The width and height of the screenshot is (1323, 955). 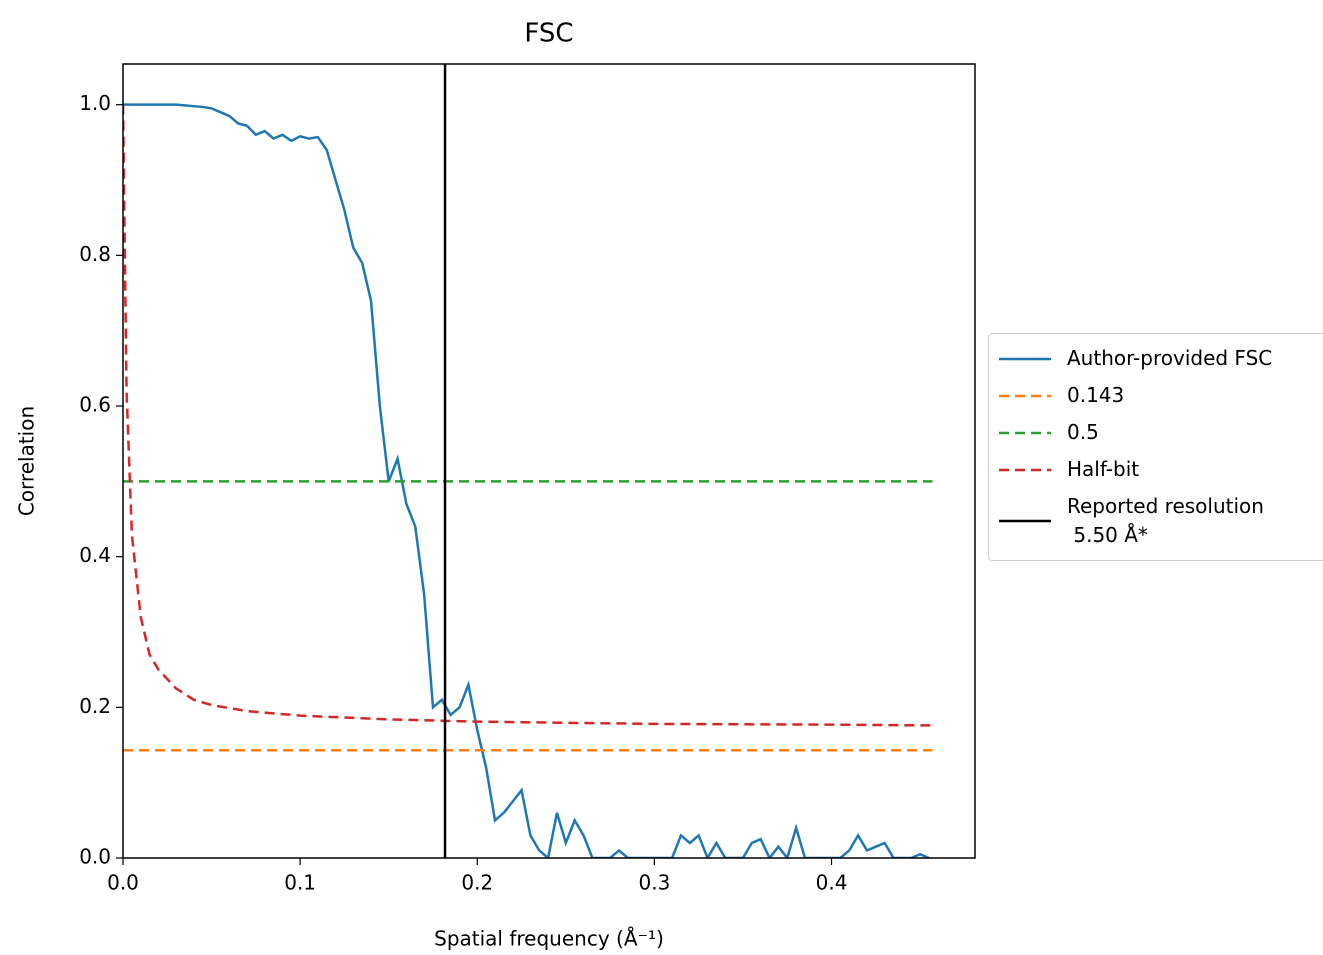 I want to click on x-tick-label: 0.4, so click(x=832, y=883).